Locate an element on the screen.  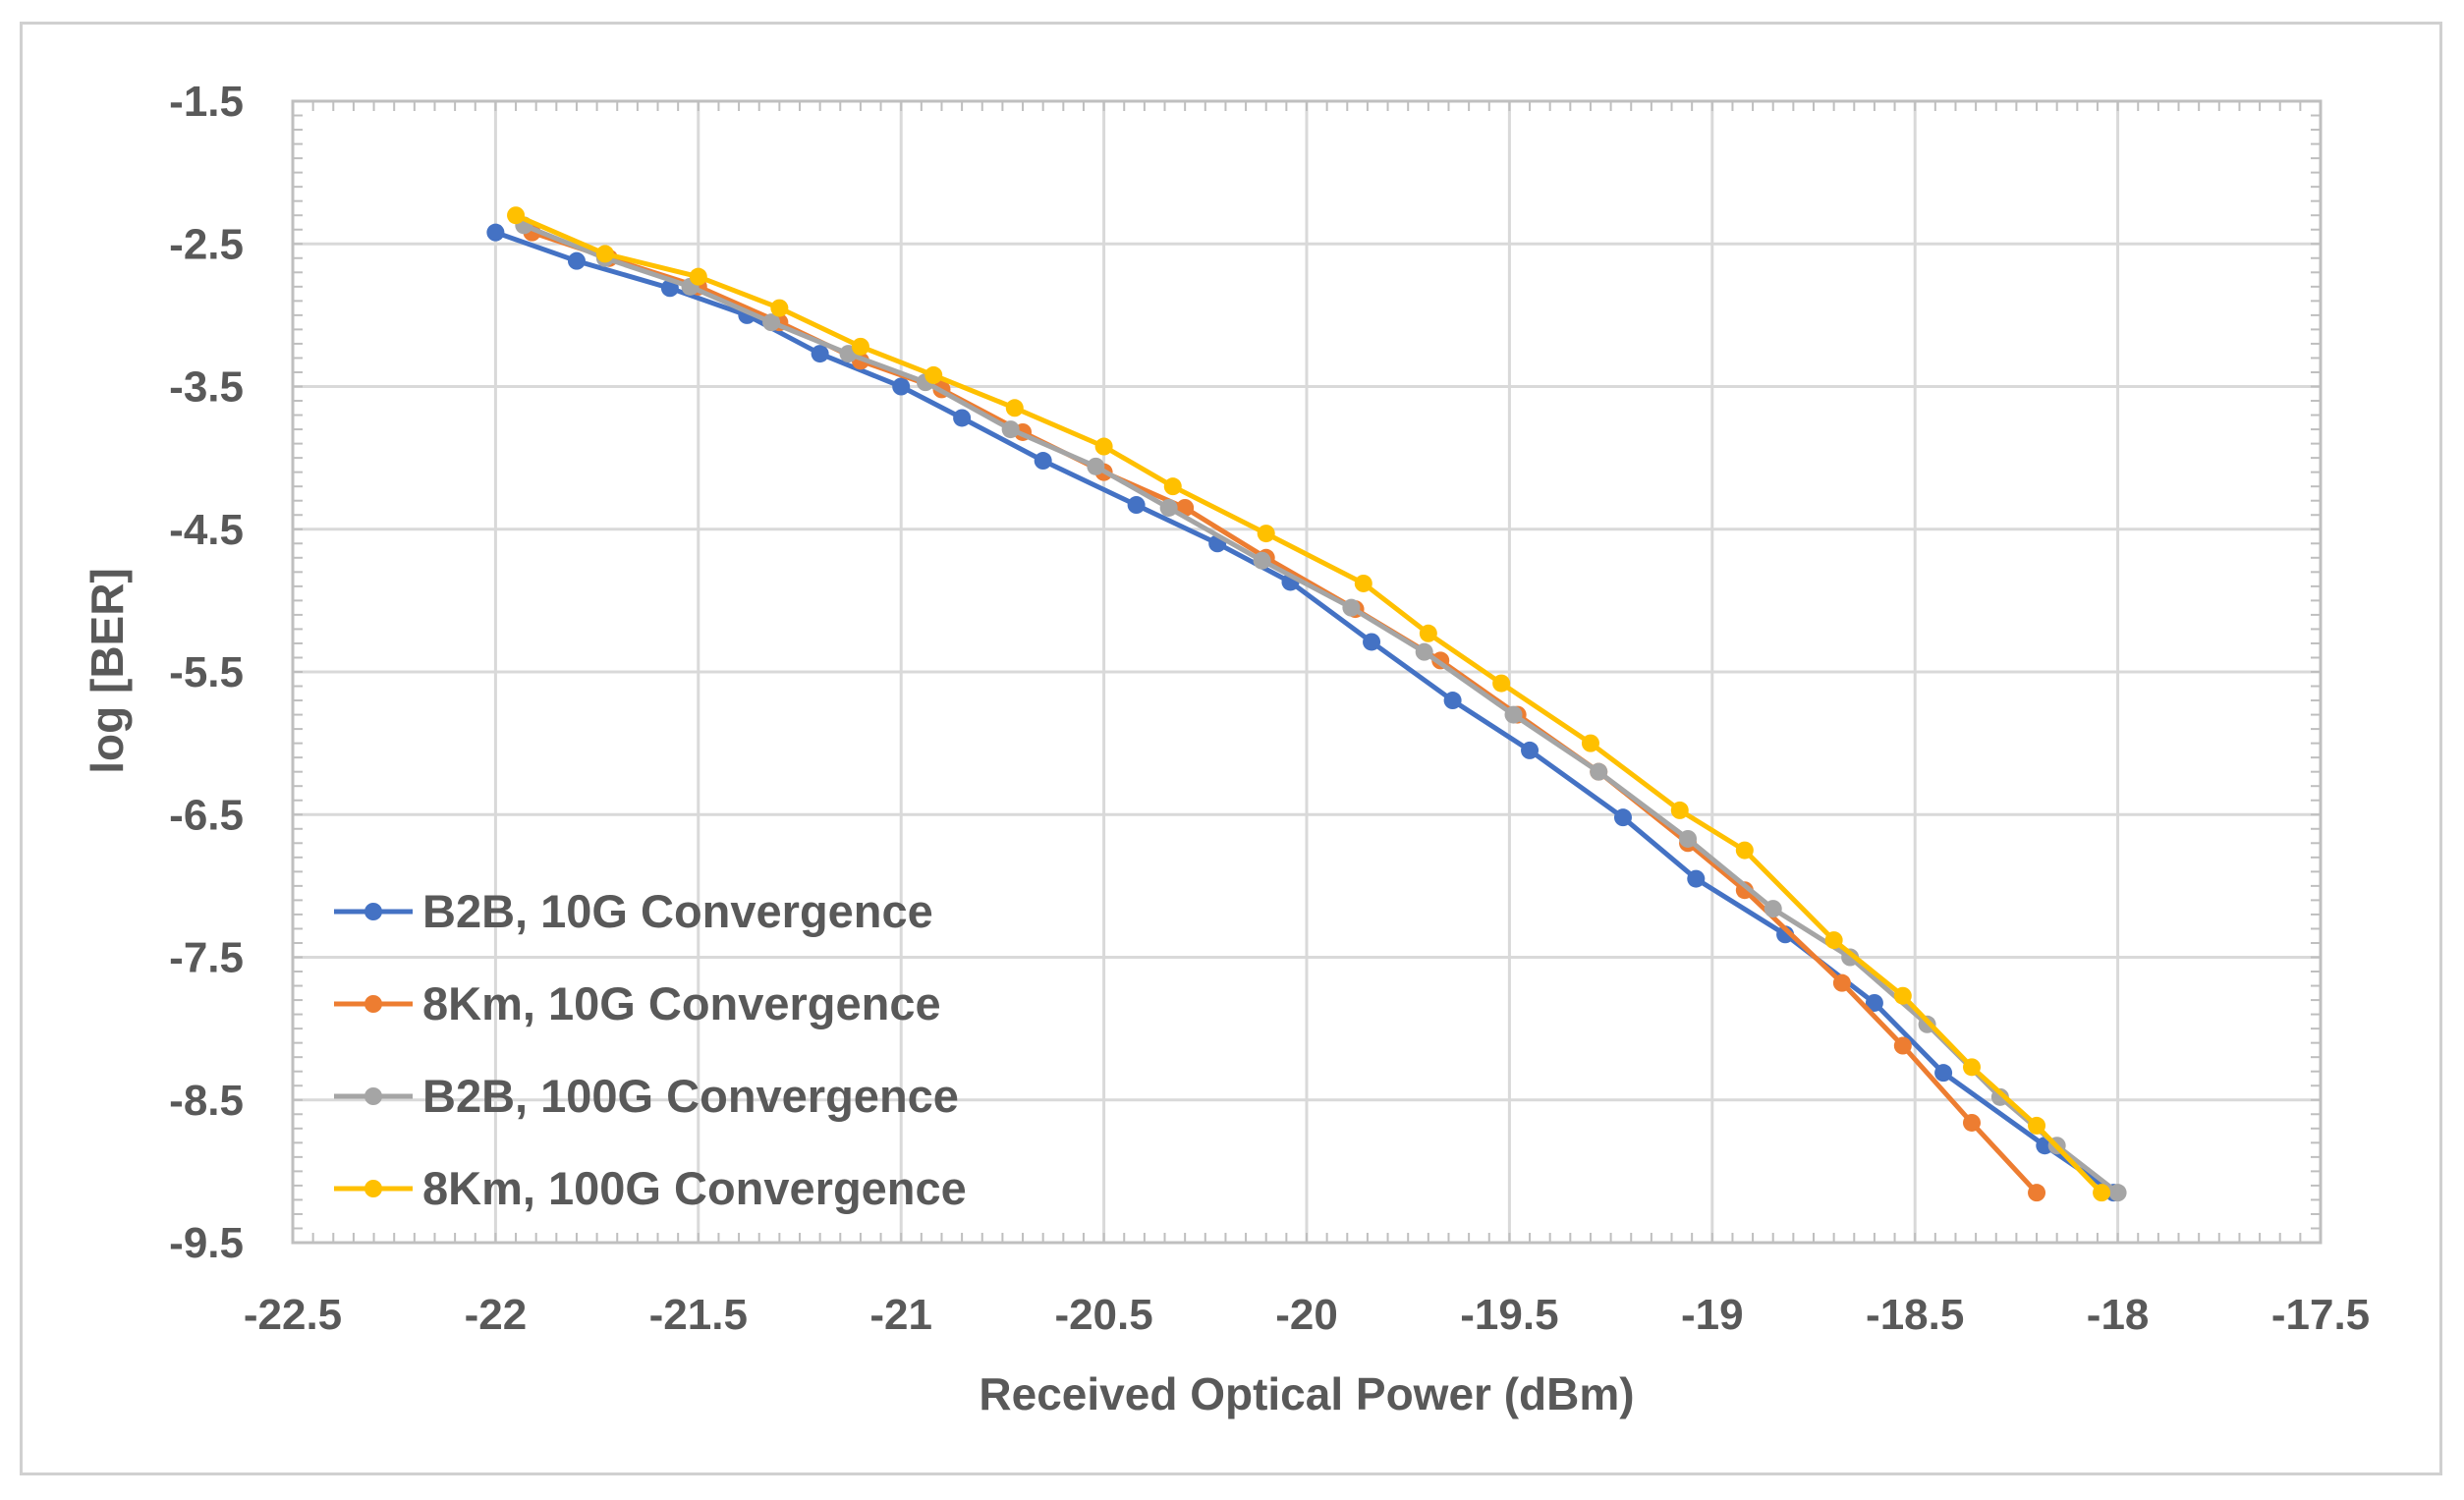
legend-label: B2B, 10G Convergence is located at coordinates (677, 911).